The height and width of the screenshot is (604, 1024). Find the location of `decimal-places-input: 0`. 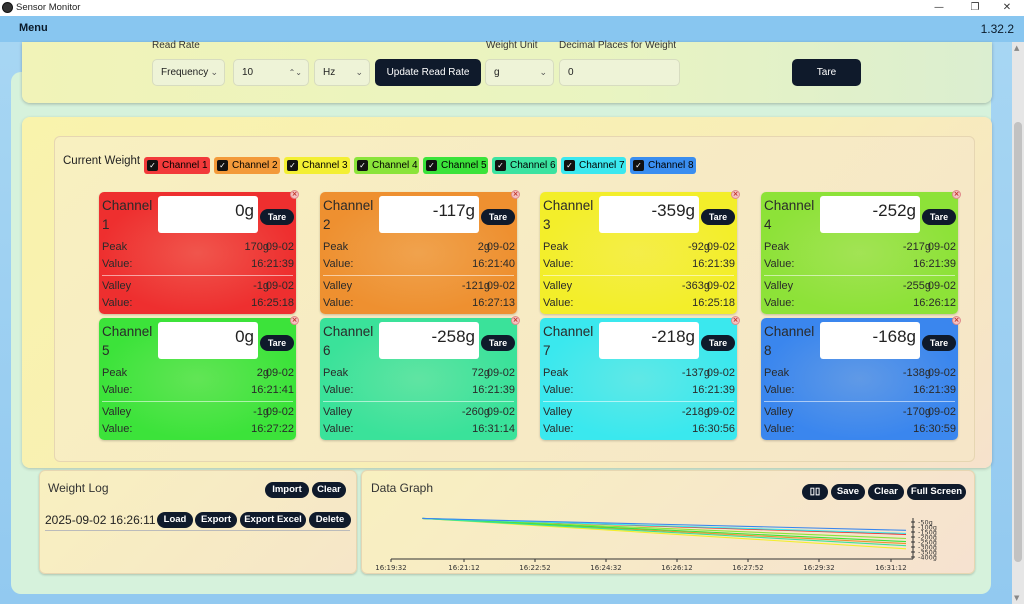

decimal-places-input: 0 is located at coordinates (619, 72).